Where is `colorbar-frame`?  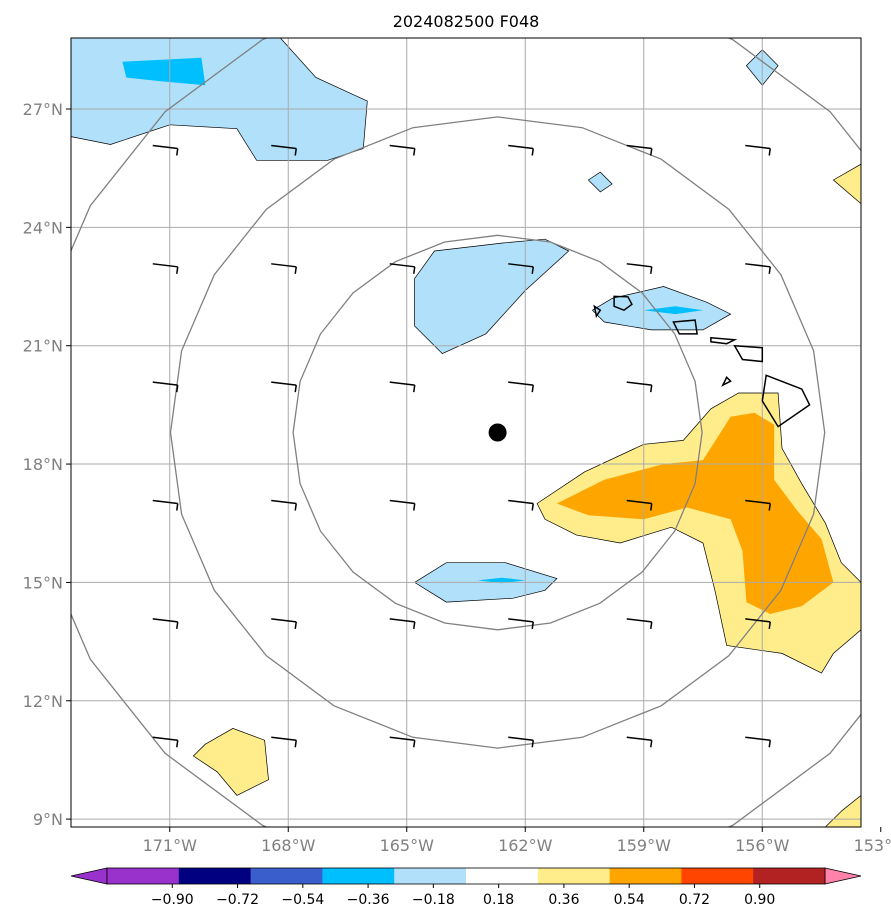
colorbar-frame is located at coordinates (466, 876).